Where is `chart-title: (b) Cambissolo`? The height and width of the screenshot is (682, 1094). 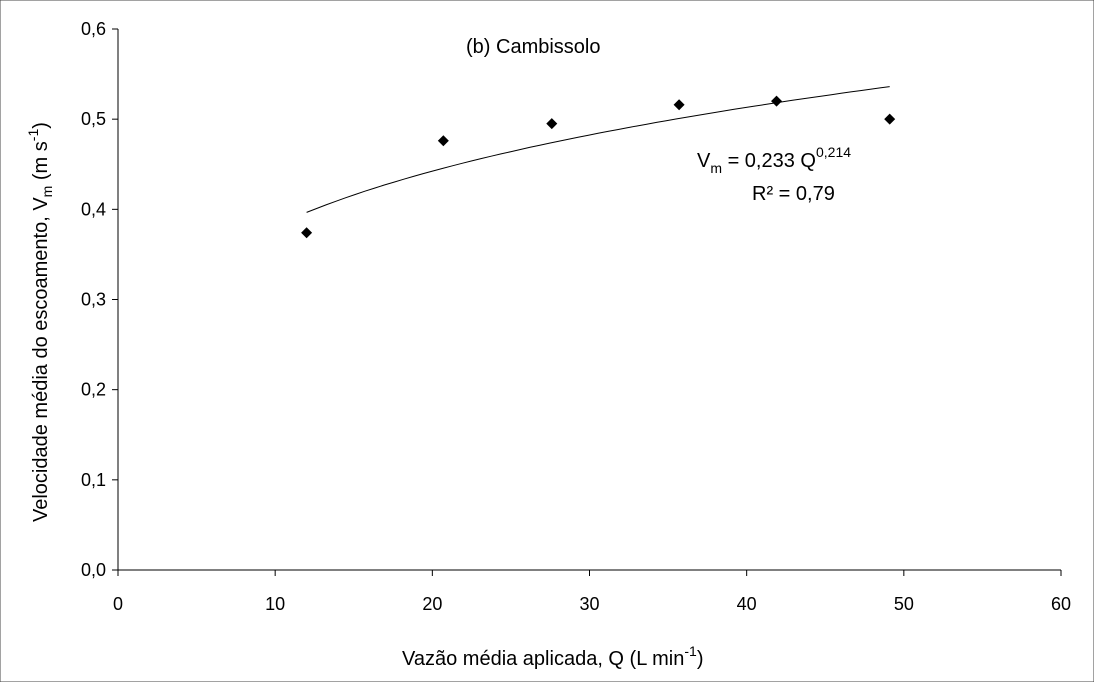 chart-title: (b) Cambissolo is located at coordinates (533, 47).